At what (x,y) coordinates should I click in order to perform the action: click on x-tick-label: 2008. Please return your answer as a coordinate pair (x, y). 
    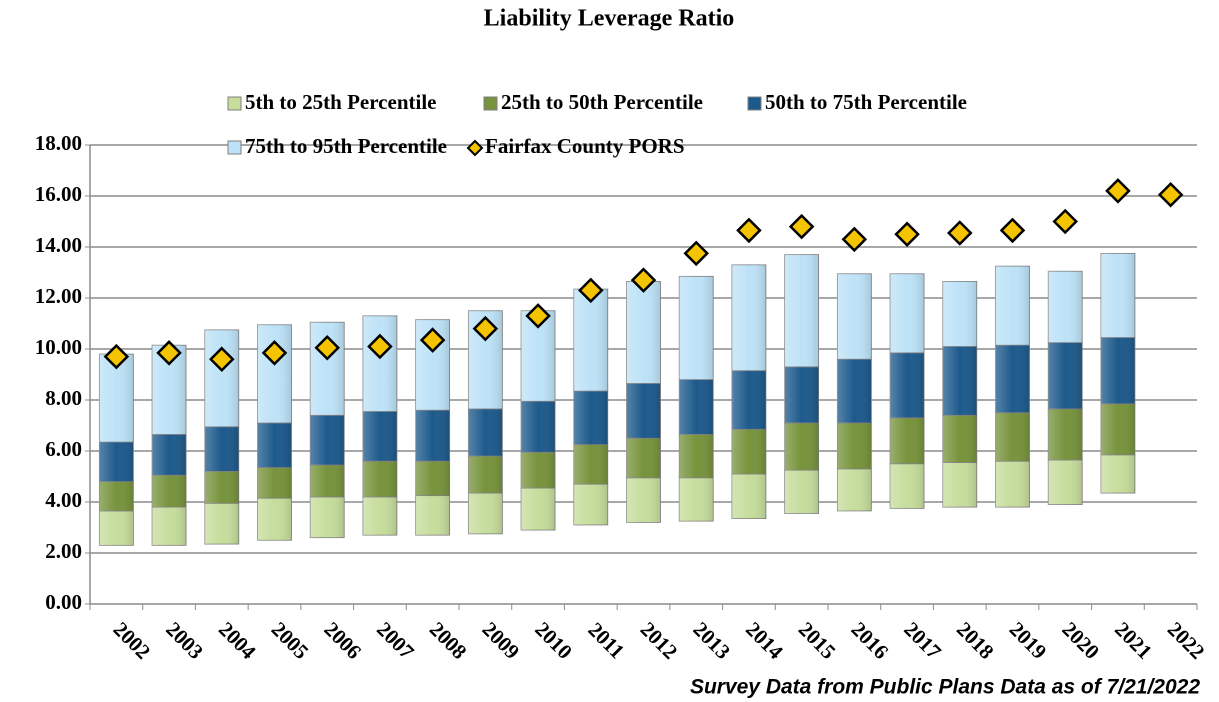
    Looking at the image, I should click on (448, 640).